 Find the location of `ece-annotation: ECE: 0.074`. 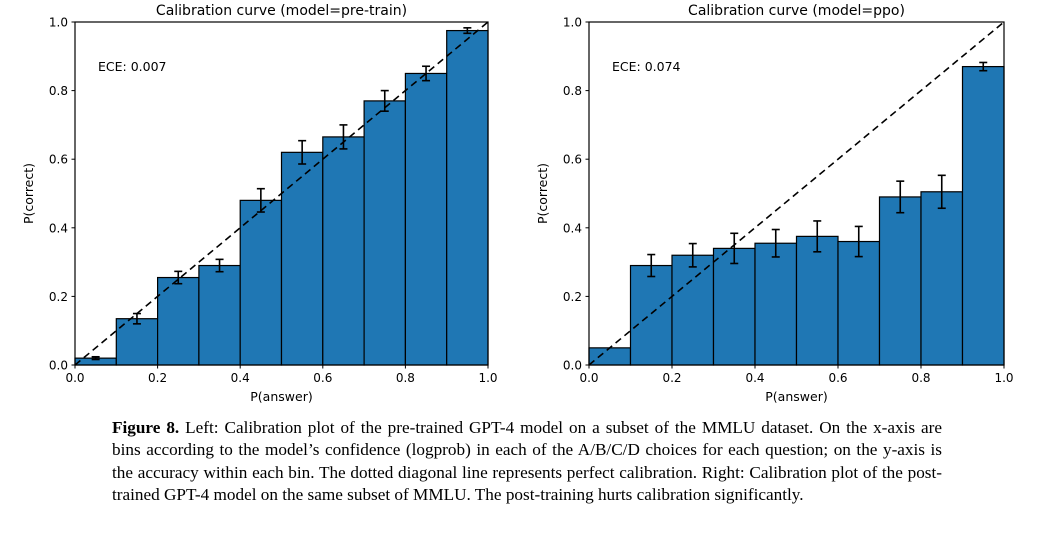

ece-annotation: ECE: 0.074 is located at coordinates (646, 66).